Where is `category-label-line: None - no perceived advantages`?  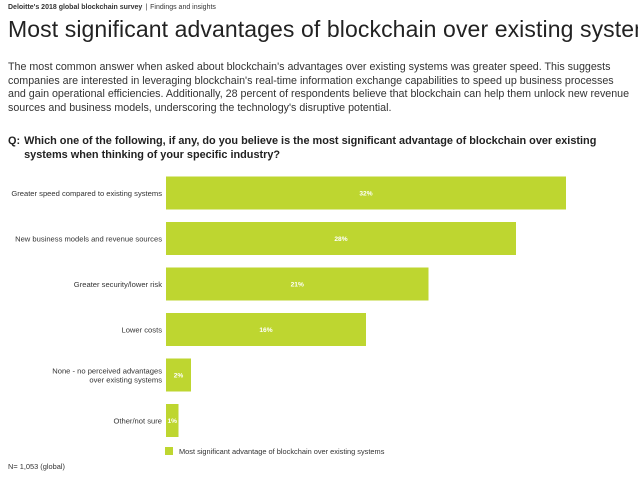
category-label-line: None - no perceived advantages is located at coordinates (107, 371).